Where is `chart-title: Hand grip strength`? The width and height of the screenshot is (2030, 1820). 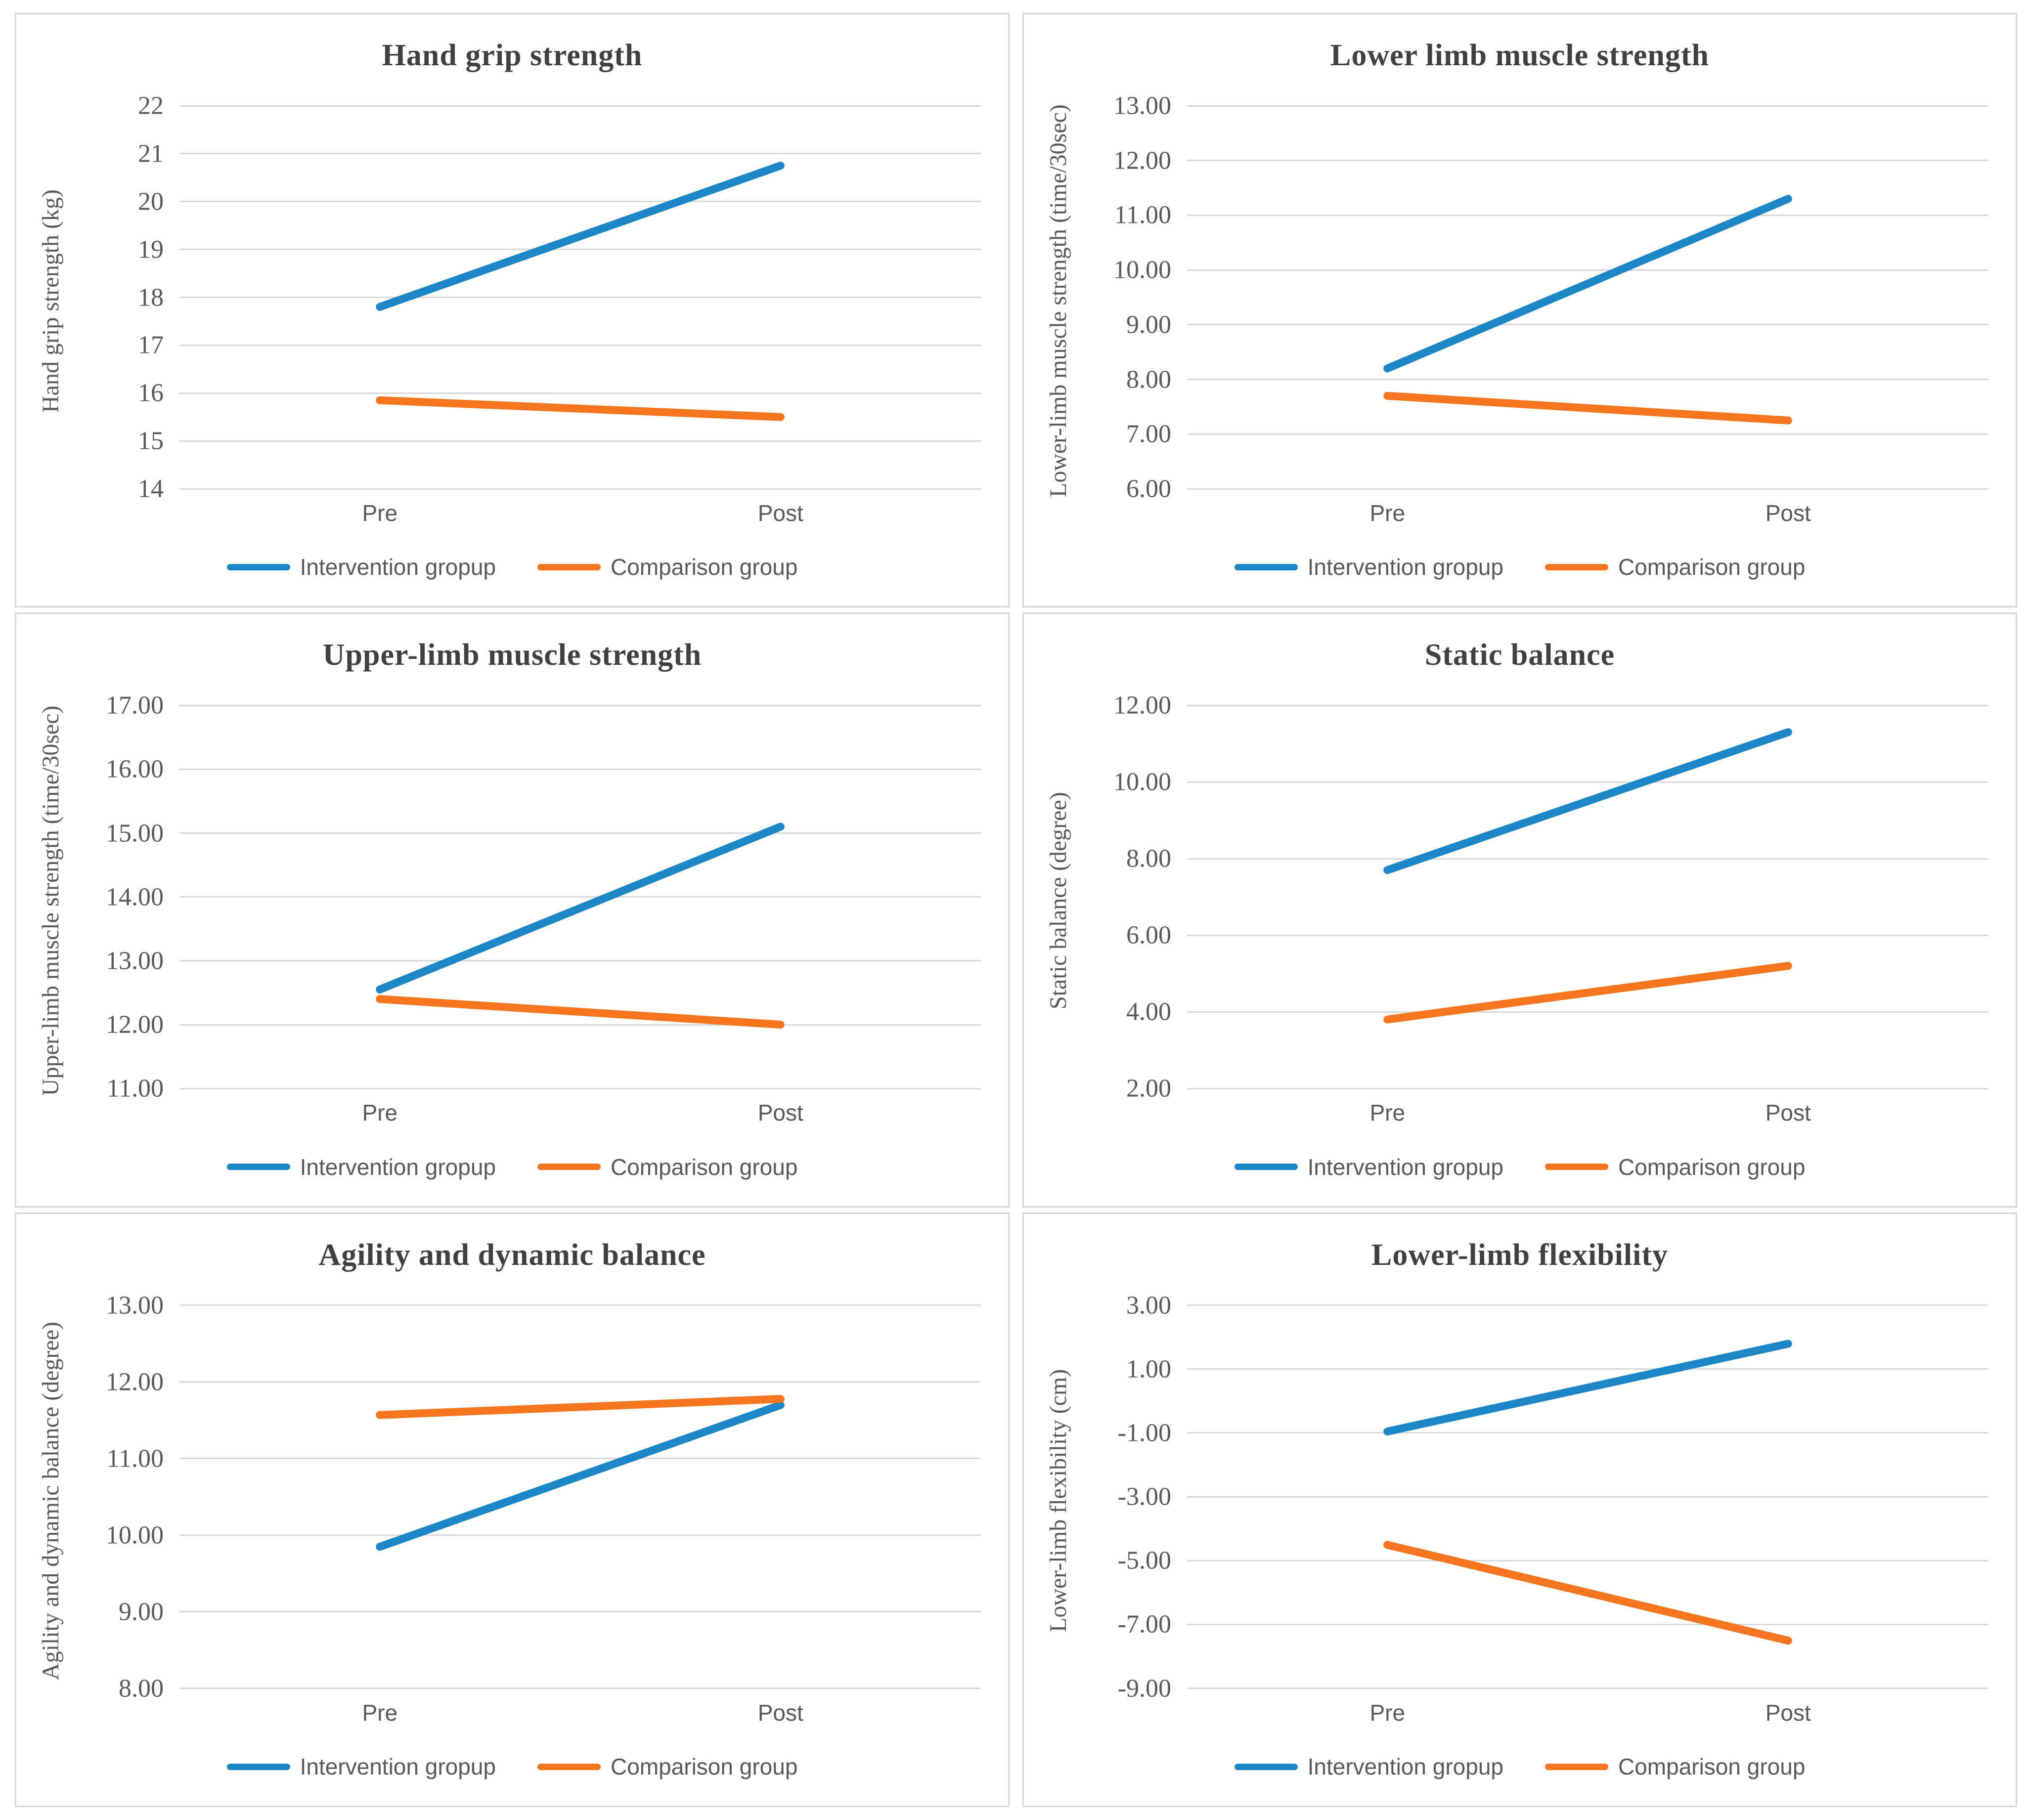 chart-title: Hand grip strength is located at coordinates (512, 55).